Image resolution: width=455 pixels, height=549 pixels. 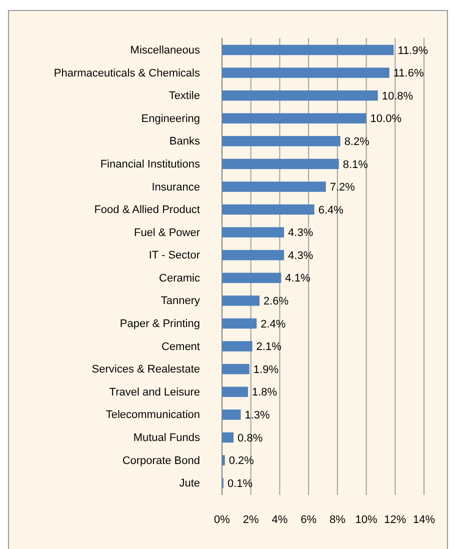 What do you see at coordinates (251, 520) in the screenshot?
I see `x-tick-label: 2%` at bounding box center [251, 520].